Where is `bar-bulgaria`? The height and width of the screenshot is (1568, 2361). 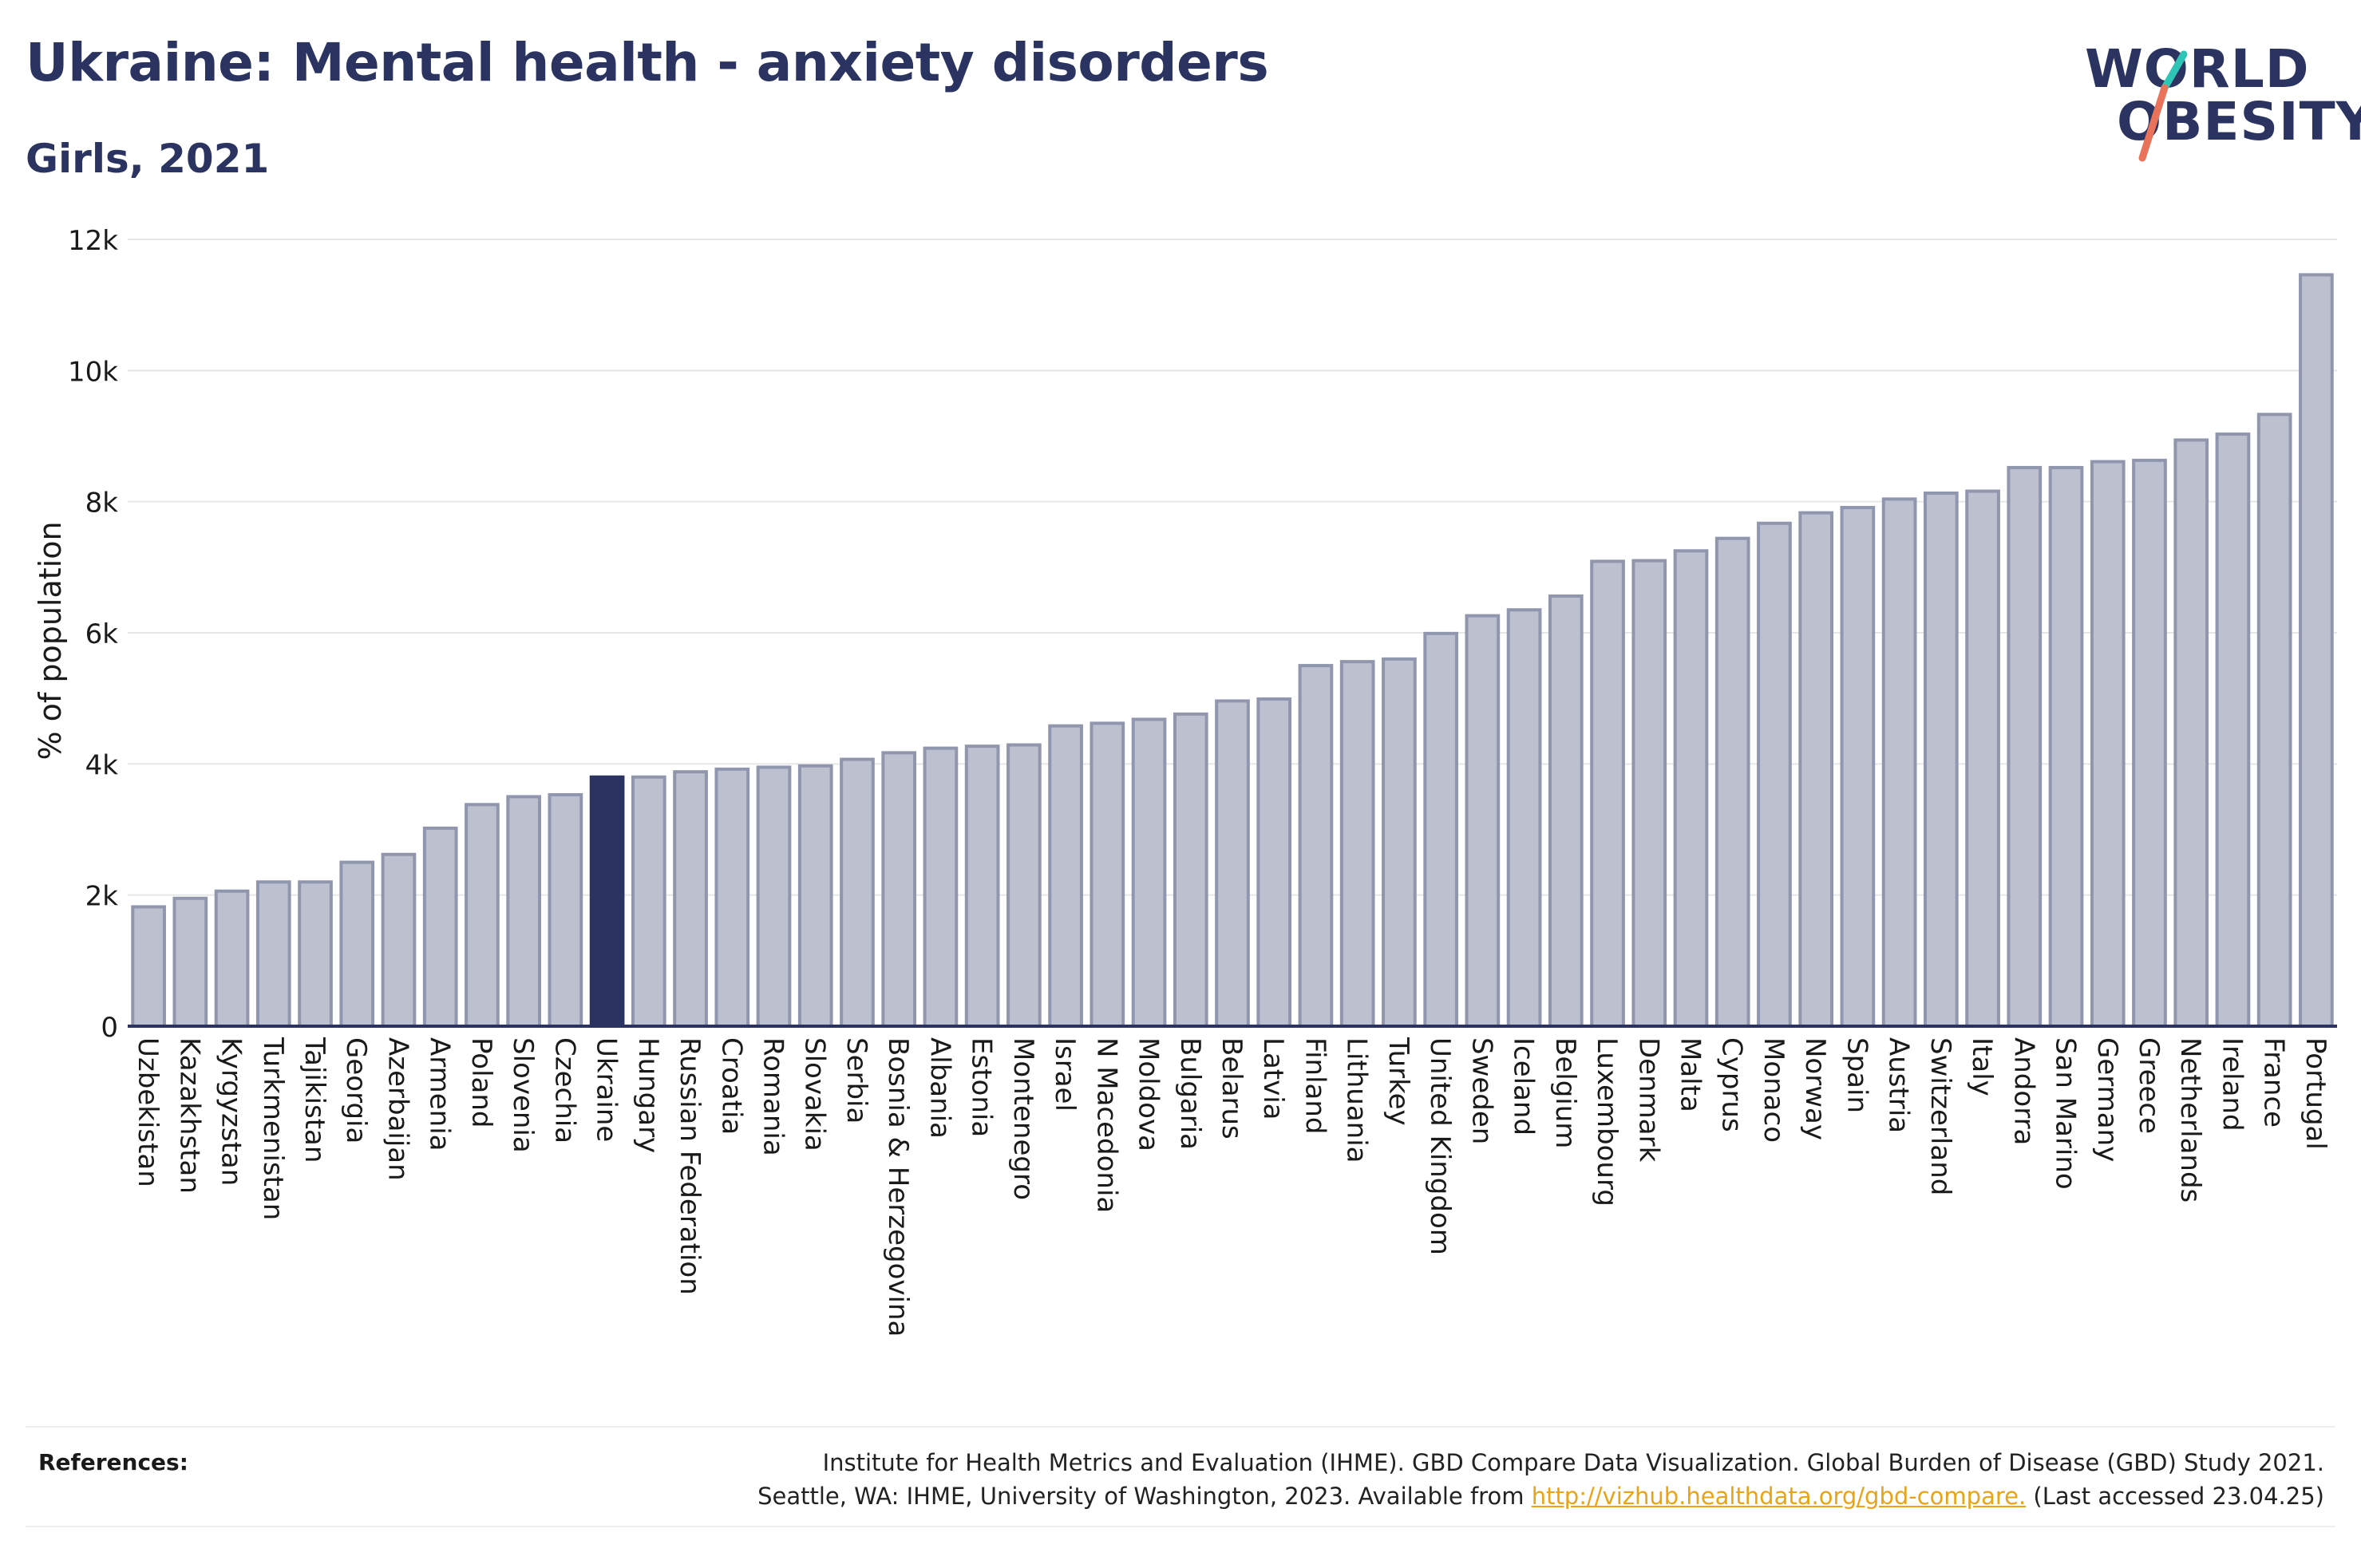 bar-bulgaria is located at coordinates (1190, 870).